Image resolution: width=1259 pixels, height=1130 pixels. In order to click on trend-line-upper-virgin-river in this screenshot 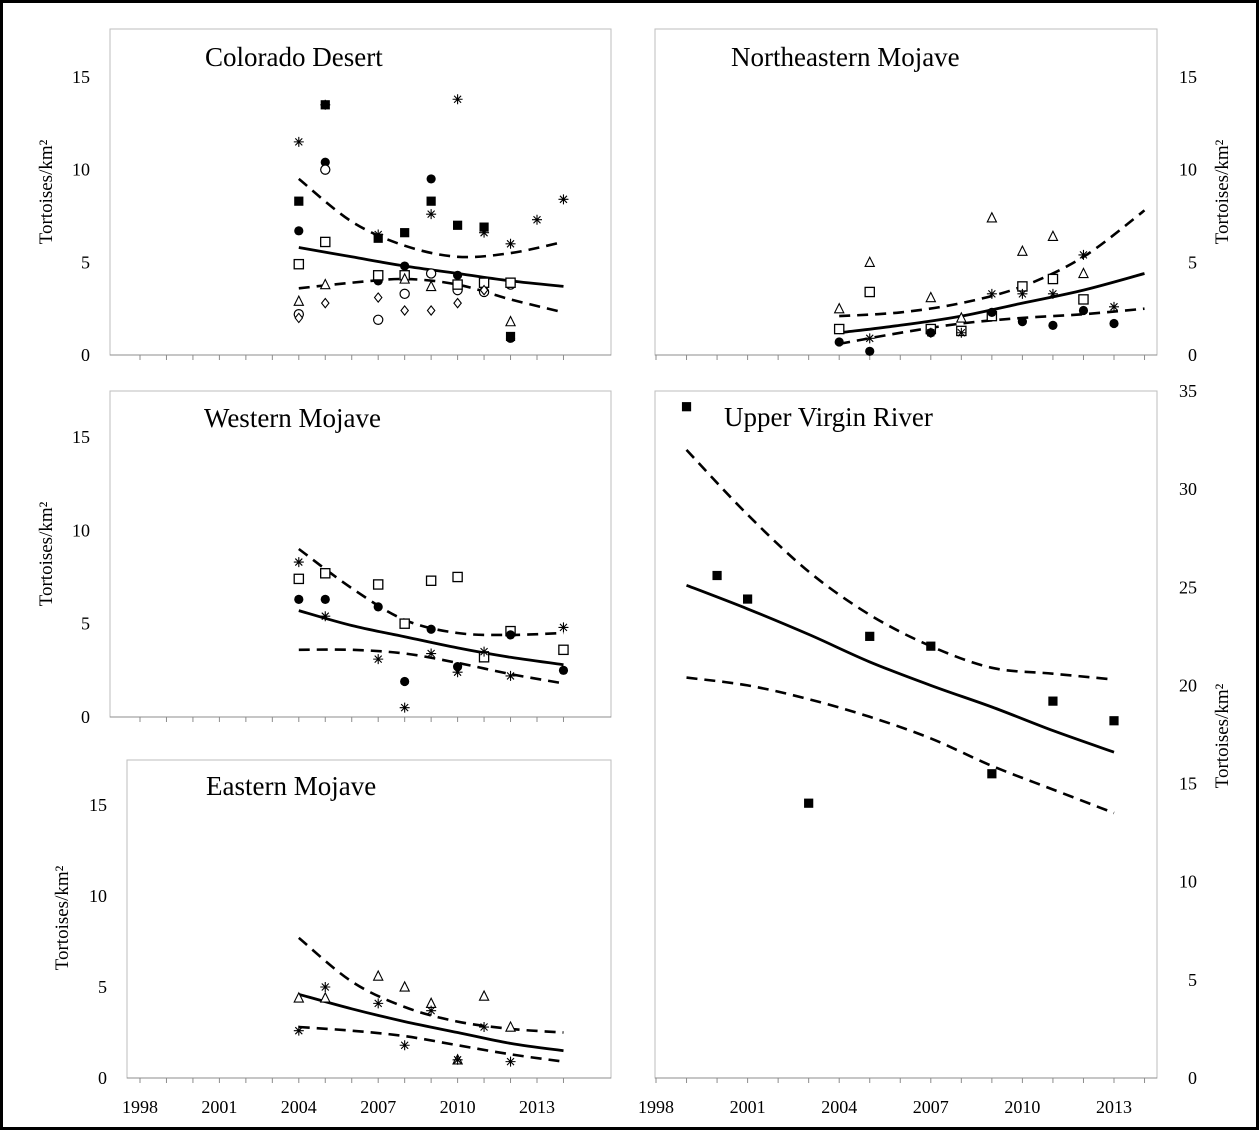, I will do `click(900, 668)`.